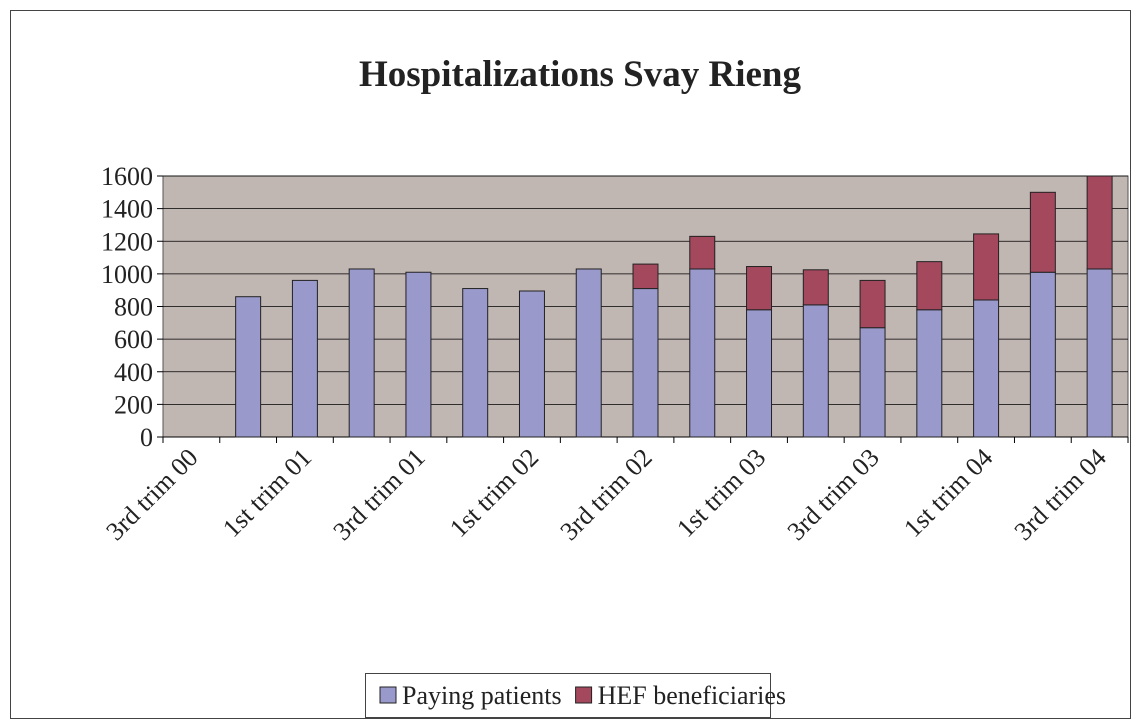 The height and width of the screenshot is (720, 1141). Describe the element at coordinates (133, 372) in the screenshot. I see `y-tick-label: 400` at that location.